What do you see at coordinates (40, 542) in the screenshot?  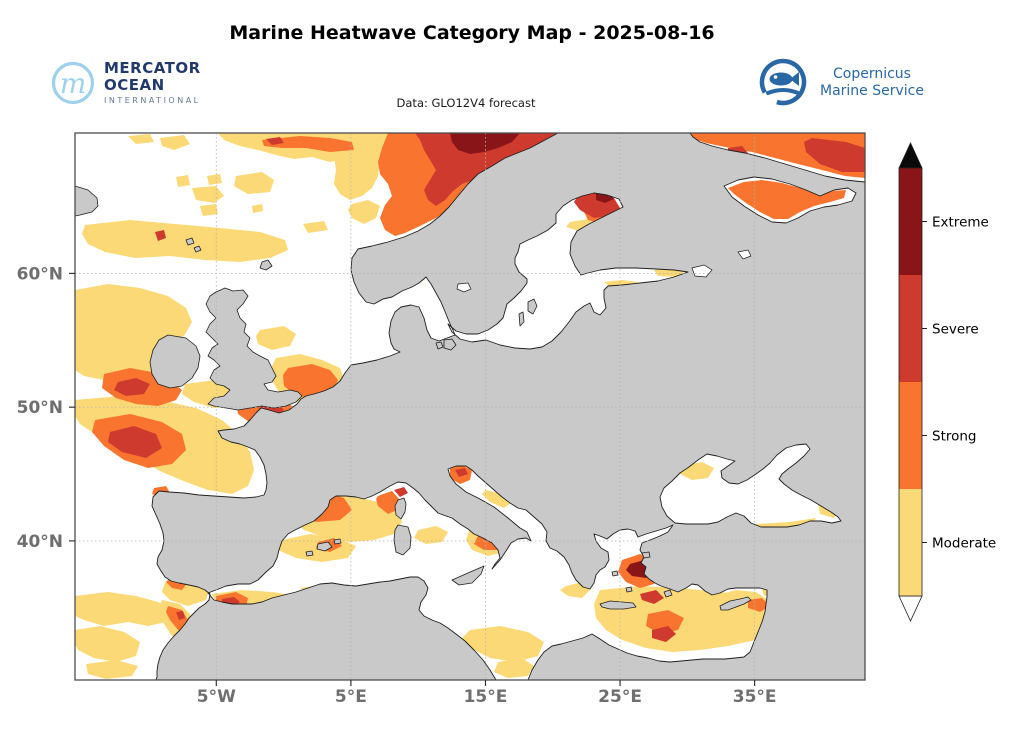 I see `y-tick-label: 40°N` at bounding box center [40, 542].